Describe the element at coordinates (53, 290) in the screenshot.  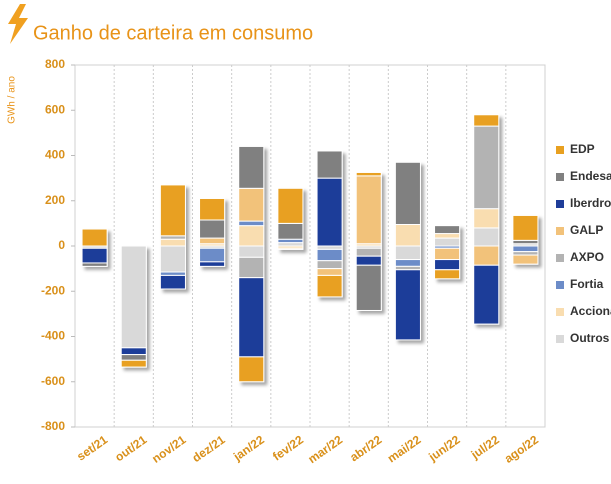
I see `y-tick-label: -200` at that location.